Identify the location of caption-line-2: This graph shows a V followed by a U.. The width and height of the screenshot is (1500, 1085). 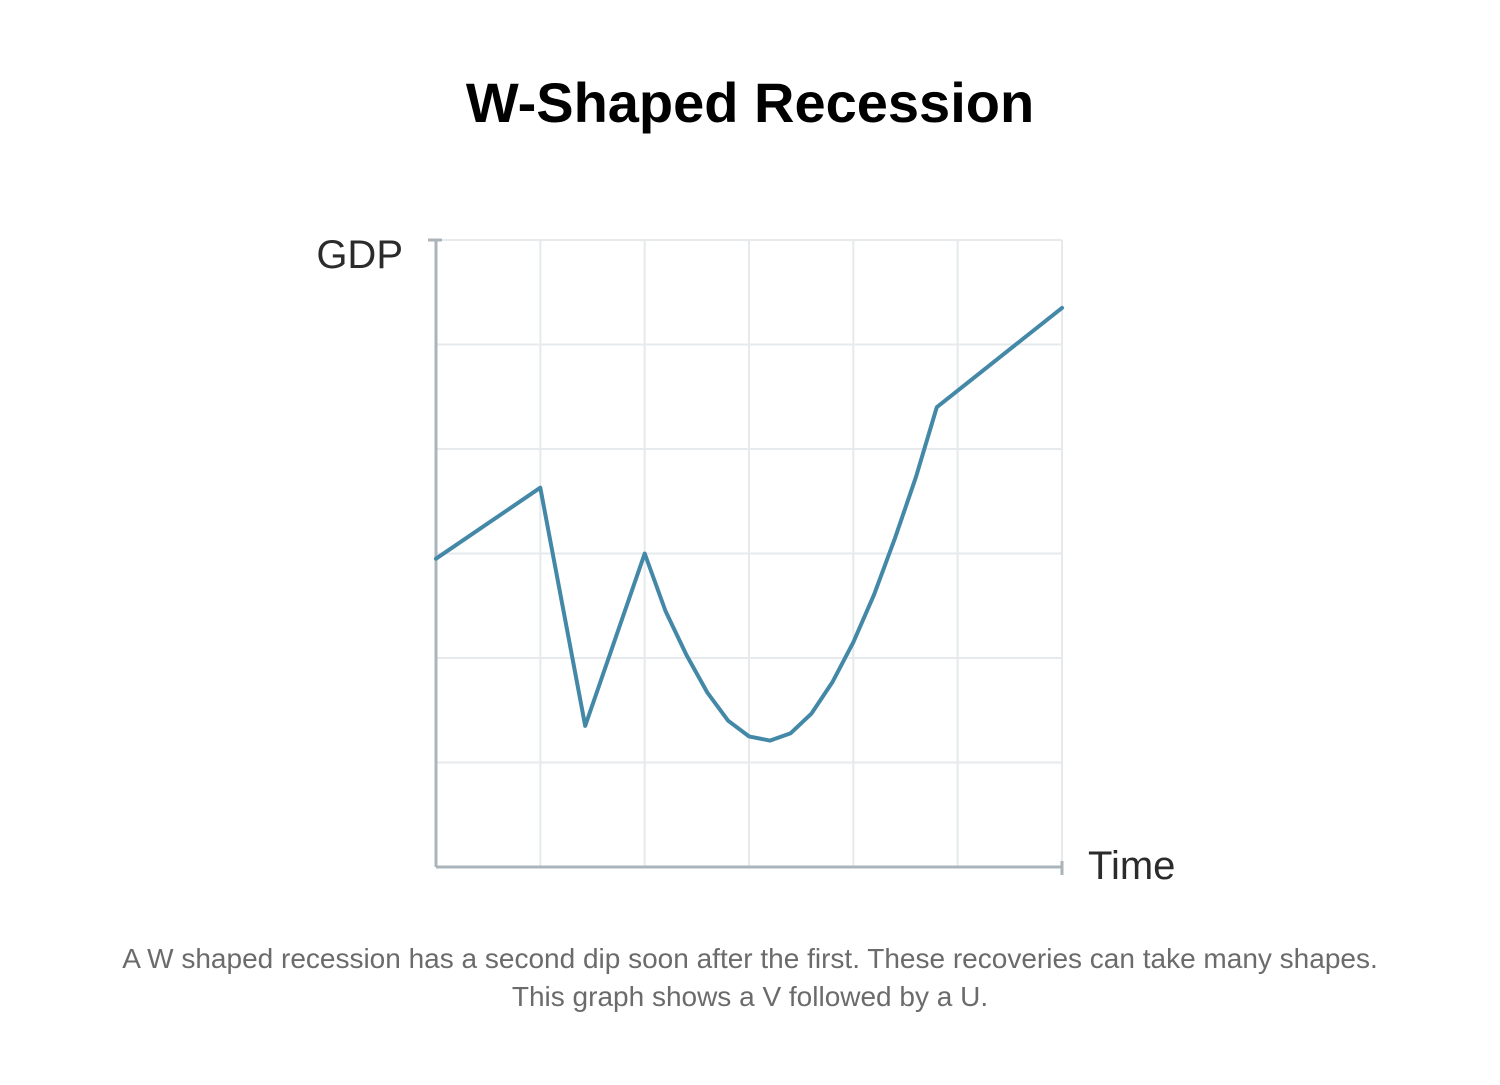
(750, 996).